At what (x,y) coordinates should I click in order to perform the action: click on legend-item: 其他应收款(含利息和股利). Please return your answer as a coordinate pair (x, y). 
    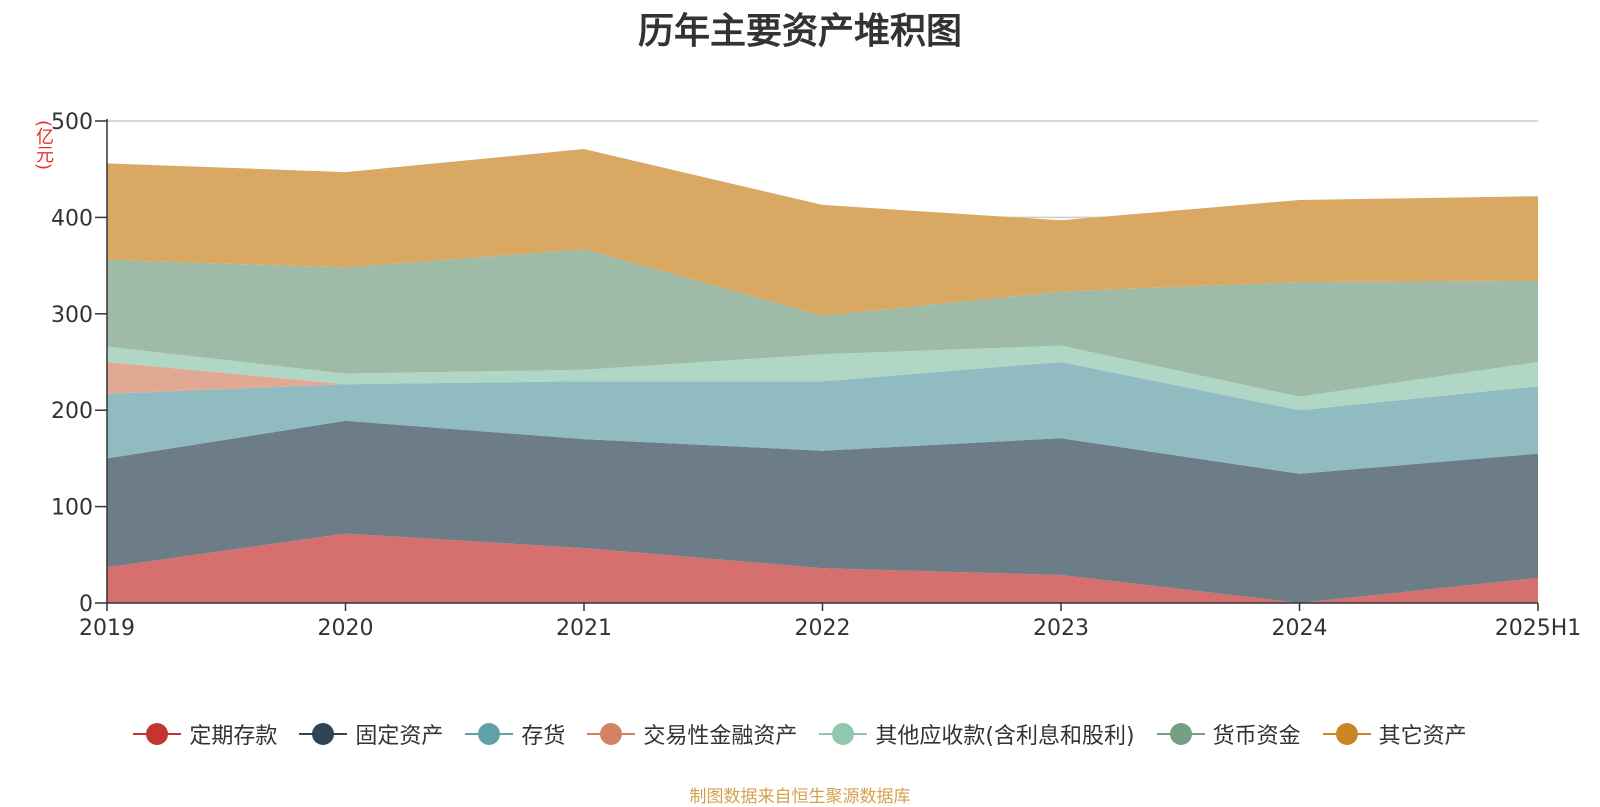
    Looking at the image, I should click on (977, 734).